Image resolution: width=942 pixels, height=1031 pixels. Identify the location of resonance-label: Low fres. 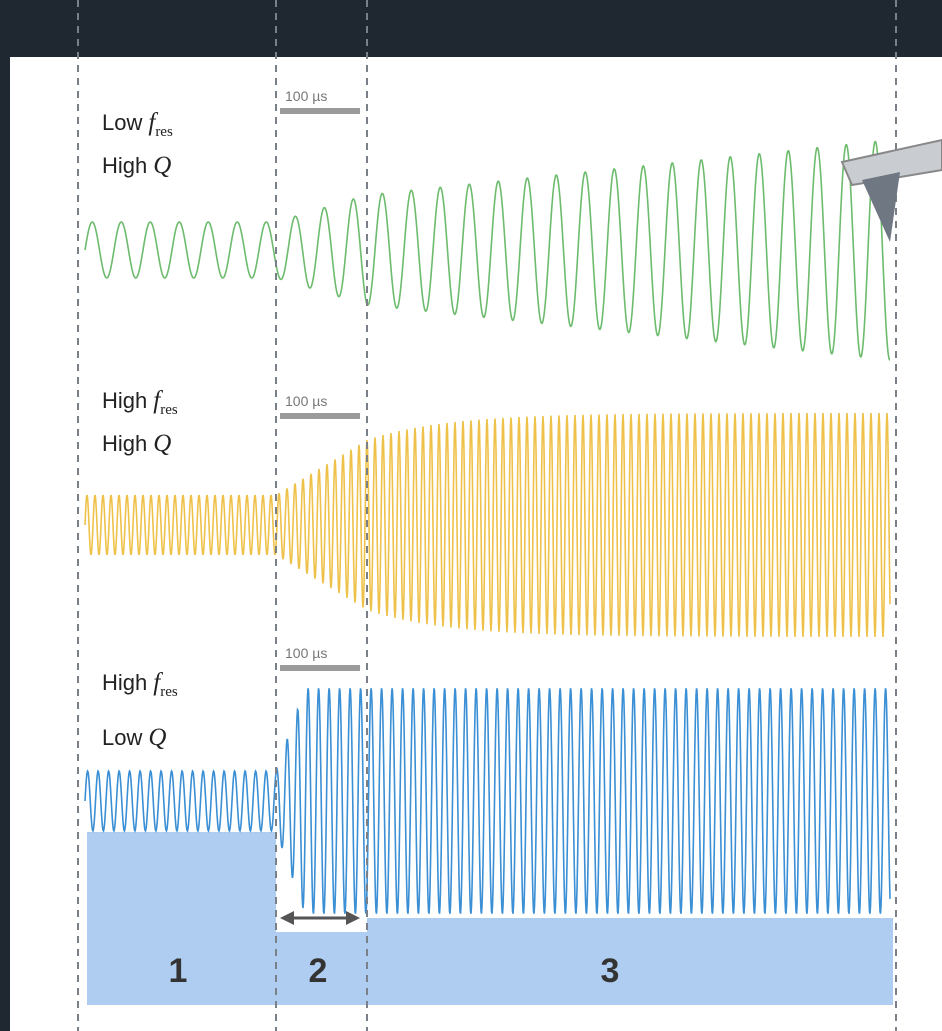
(137, 124).